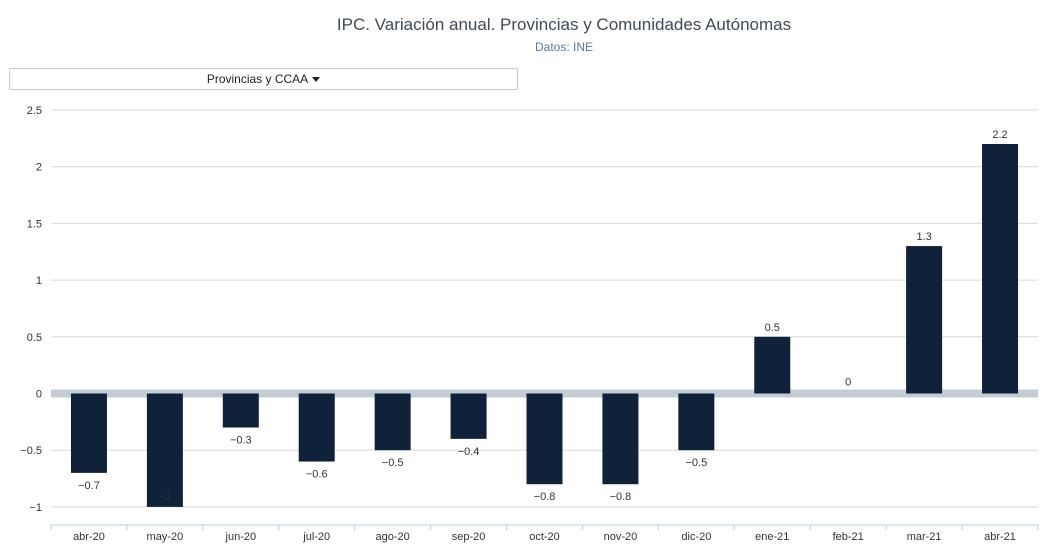 The width and height of the screenshot is (1048, 548). What do you see at coordinates (317, 475) in the screenshot?
I see `data-label: −0.6` at bounding box center [317, 475].